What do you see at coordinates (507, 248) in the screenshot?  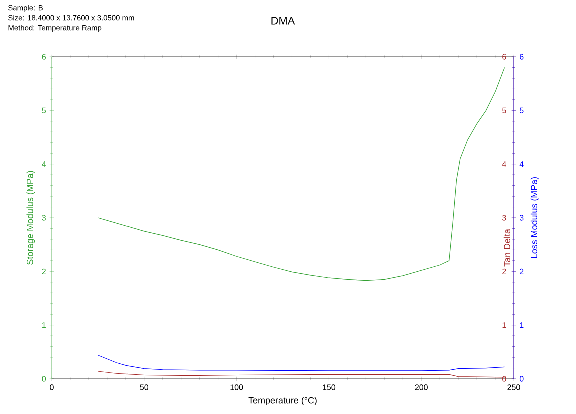 I see `y3-axis-title: Tan Delta` at bounding box center [507, 248].